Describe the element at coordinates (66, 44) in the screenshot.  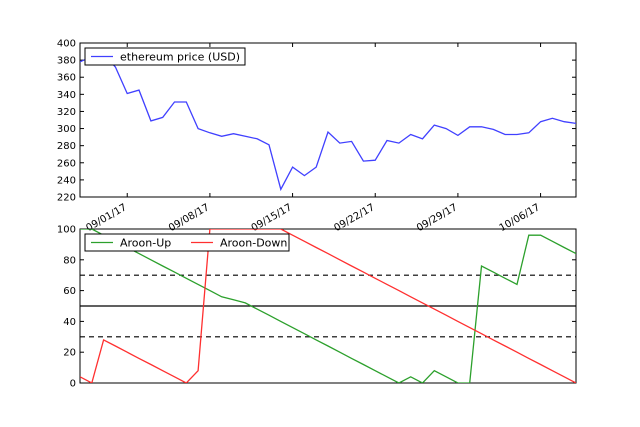
I see `y-tick-label: 400` at that location.